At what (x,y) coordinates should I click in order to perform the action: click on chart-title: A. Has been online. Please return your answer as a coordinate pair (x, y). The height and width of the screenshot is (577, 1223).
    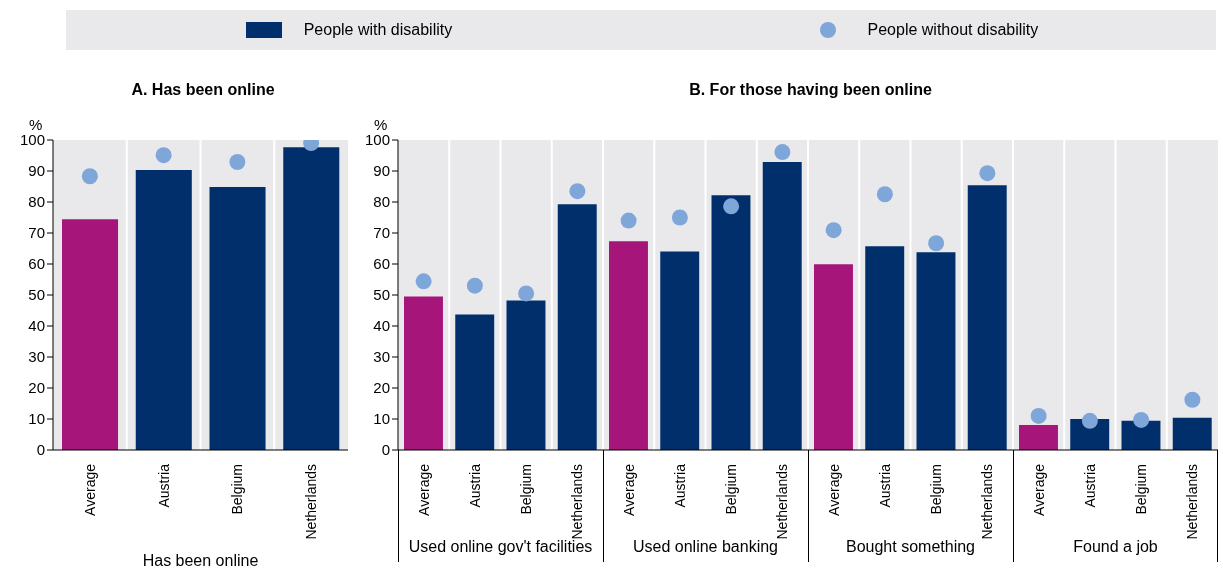
    Looking at the image, I should click on (203, 90).